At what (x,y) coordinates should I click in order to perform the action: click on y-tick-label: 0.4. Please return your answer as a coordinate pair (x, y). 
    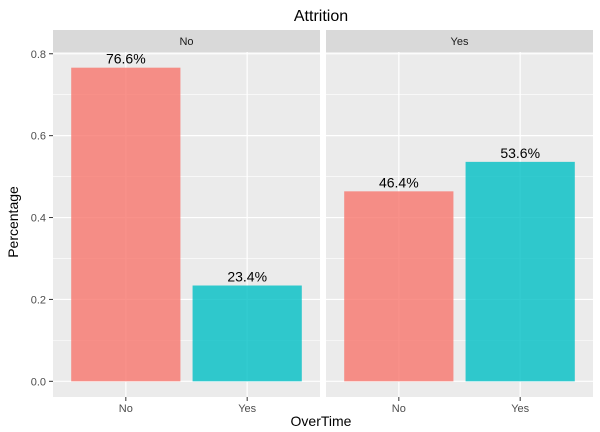
    Looking at the image, I should click on (38, 219).